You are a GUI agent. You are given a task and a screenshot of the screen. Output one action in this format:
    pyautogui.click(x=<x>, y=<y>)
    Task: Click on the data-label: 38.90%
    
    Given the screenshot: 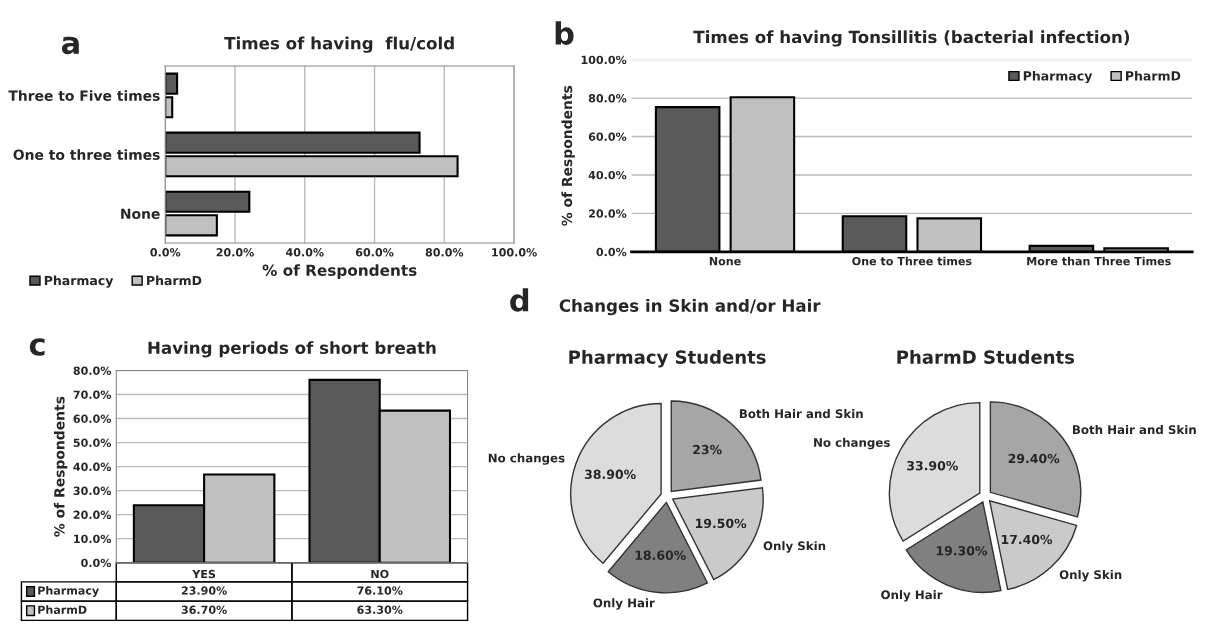 What is the action you would take?
    pyautogui.click(x=610, y=474)
    